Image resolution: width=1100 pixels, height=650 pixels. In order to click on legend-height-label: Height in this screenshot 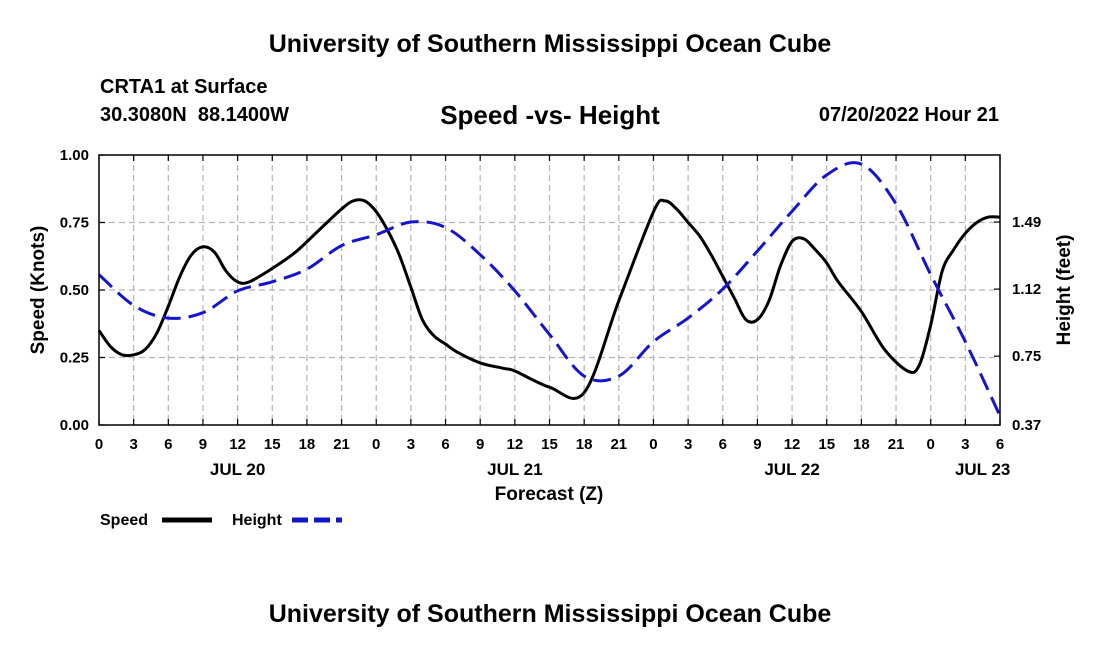, I will do `click(257, 520)`.